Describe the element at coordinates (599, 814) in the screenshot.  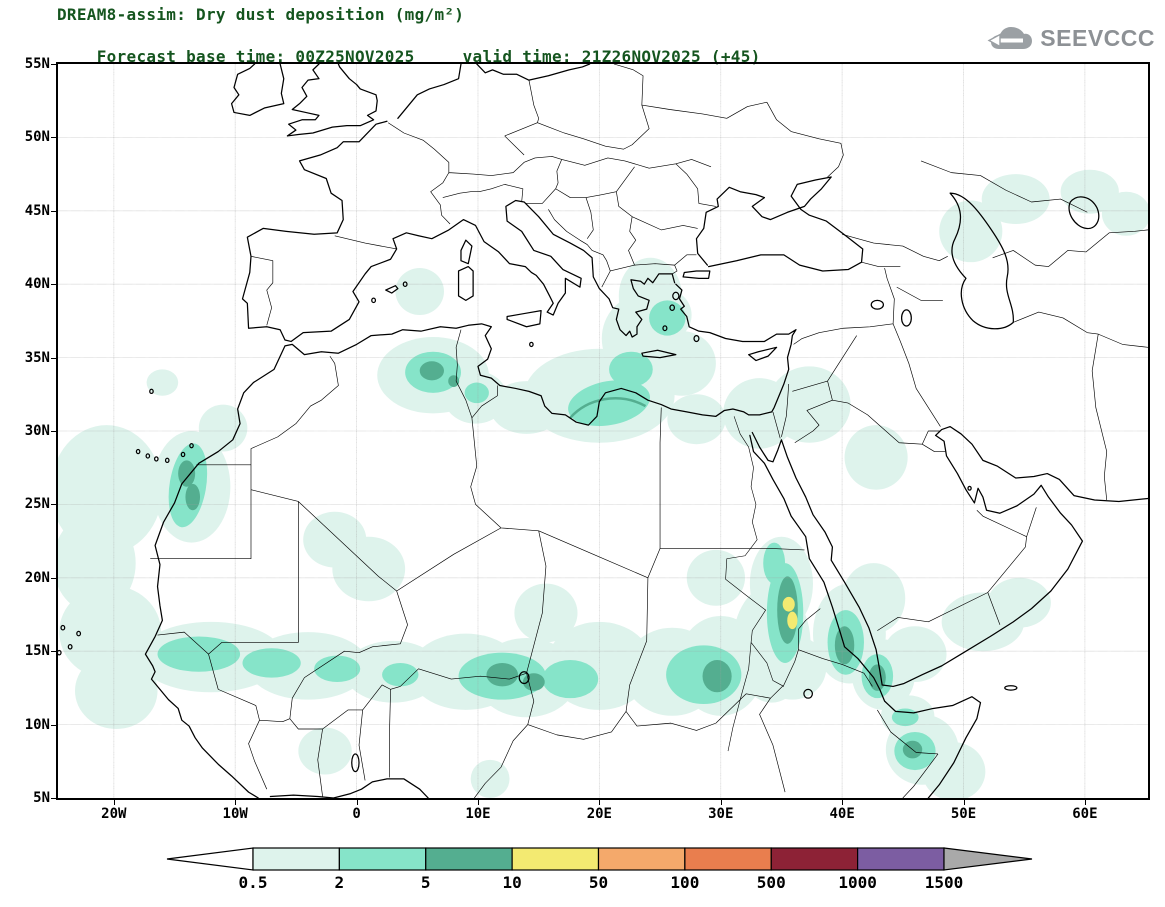
I see `x-axis-label: 20E` at that location.